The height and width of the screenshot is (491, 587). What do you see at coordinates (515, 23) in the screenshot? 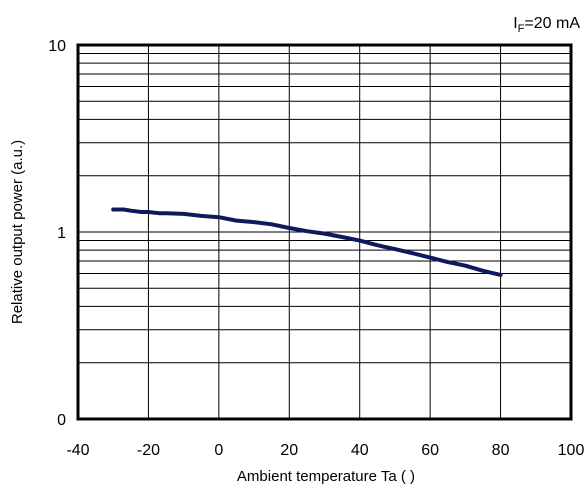
I see `condition-symbol: I` at bounding box center [515, 23].